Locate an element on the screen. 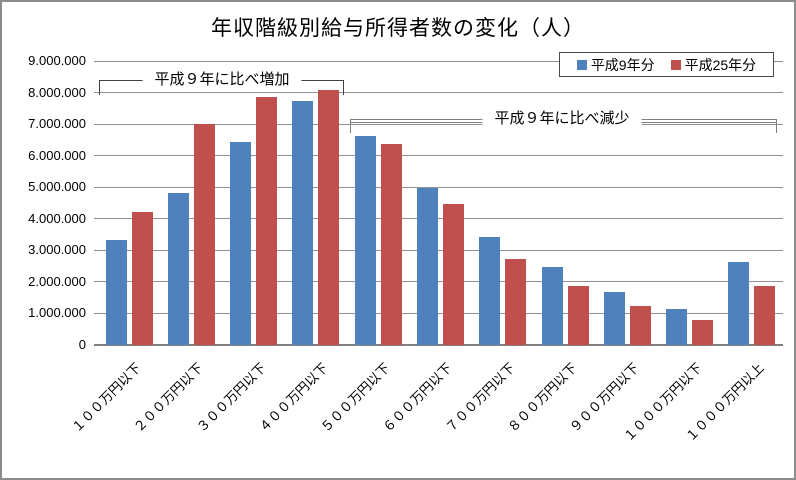 Image resolution: width=796 pixels, height=480 pixels. legend-series-label: 平成25年分 is located at coordinates (720, 64).